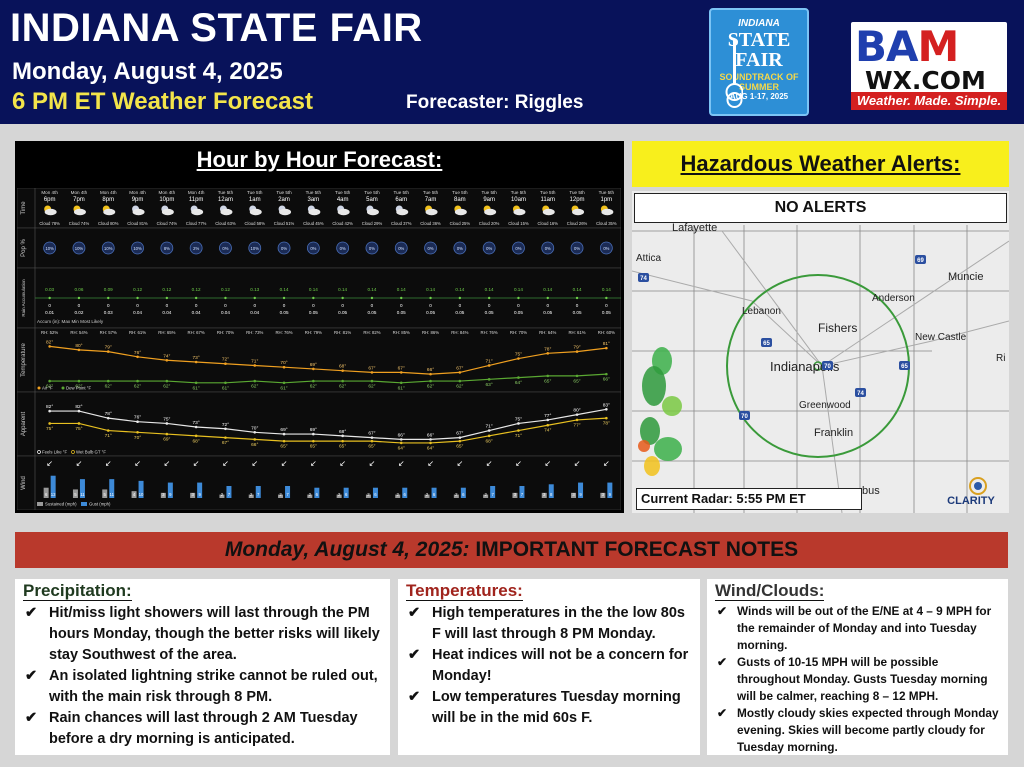 The width and height of the screenshot is (1024, 767). Describe the element at coordinates (577, 200) in the screenshot. I see `hour-label: 12pm` at that location.